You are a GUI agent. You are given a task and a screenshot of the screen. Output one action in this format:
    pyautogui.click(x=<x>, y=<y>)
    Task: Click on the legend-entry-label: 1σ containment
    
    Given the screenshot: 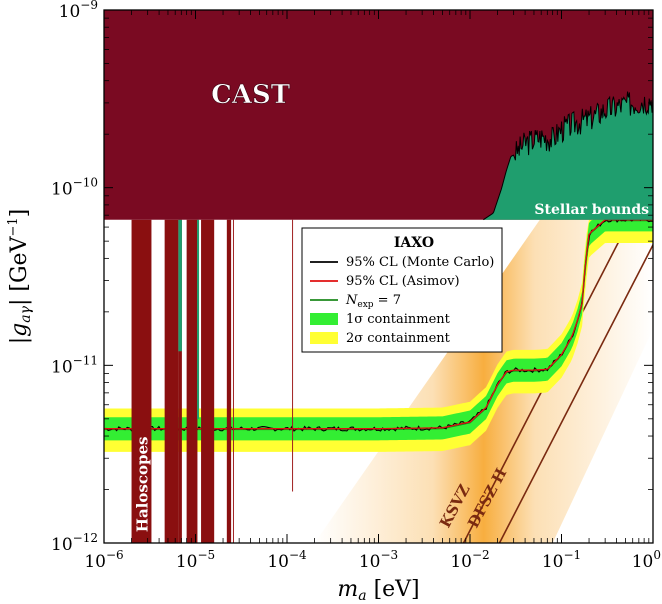 What is the action you would take?
    pyautogui.click(x=398, y=319)
    